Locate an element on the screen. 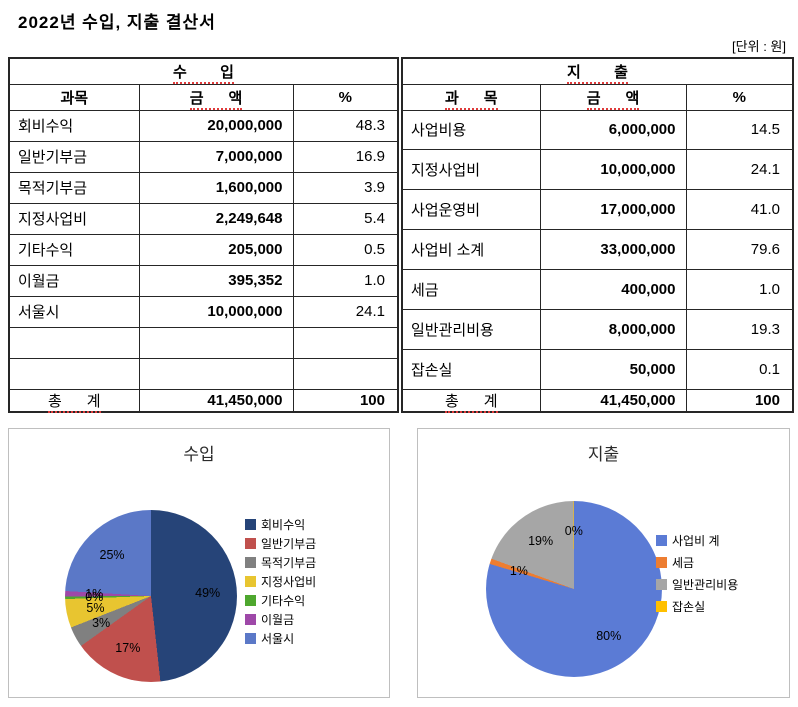  income-table-title: 수 입 is located at coordinates (203, 71).